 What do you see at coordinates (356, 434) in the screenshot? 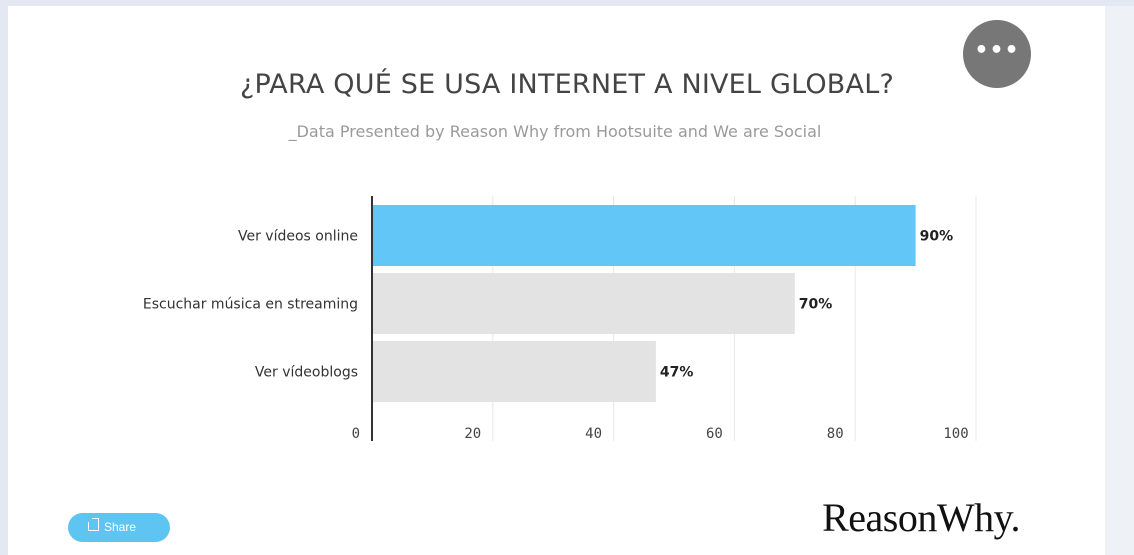
I see `x-tick-label: 0` at bounding box center [356, 434].